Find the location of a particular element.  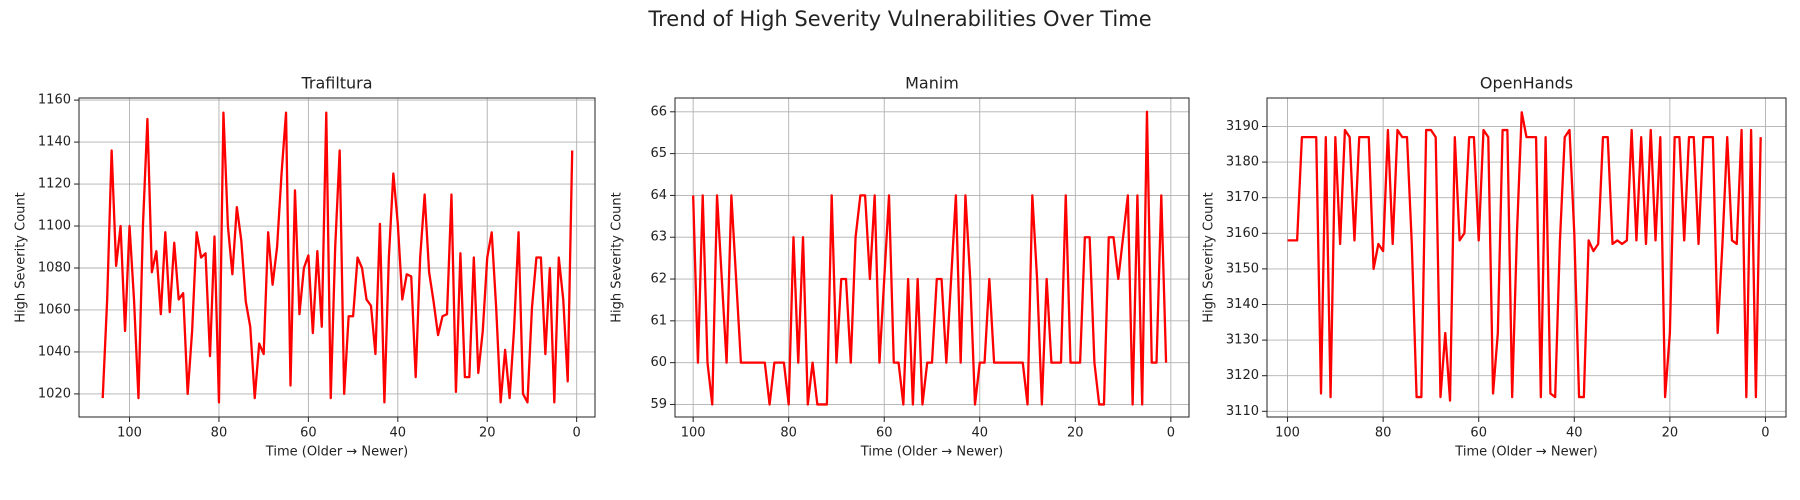

y-tick-label: 1040 is located at coordinates (54, 351).